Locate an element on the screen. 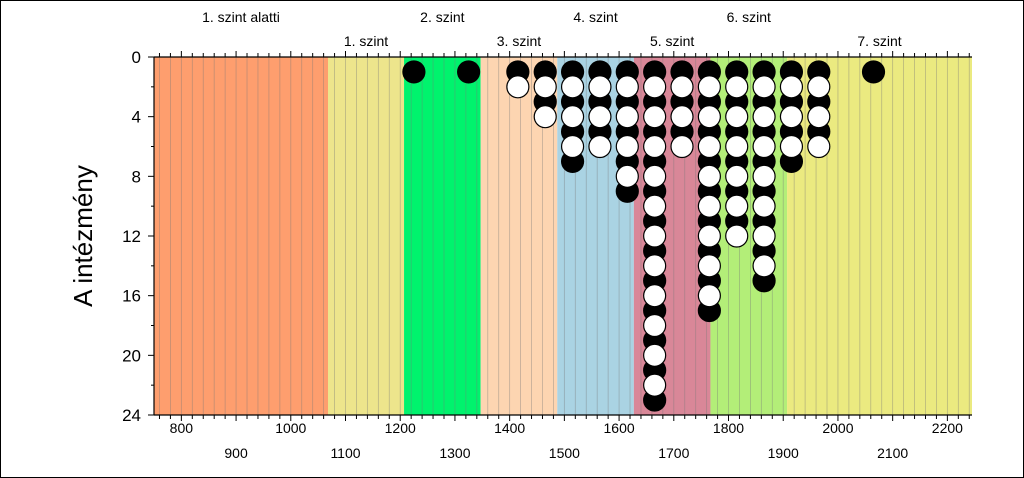 This screenshot has width=1024, height=478. y-tick-label: 12 is located at coordinates (131, 236).